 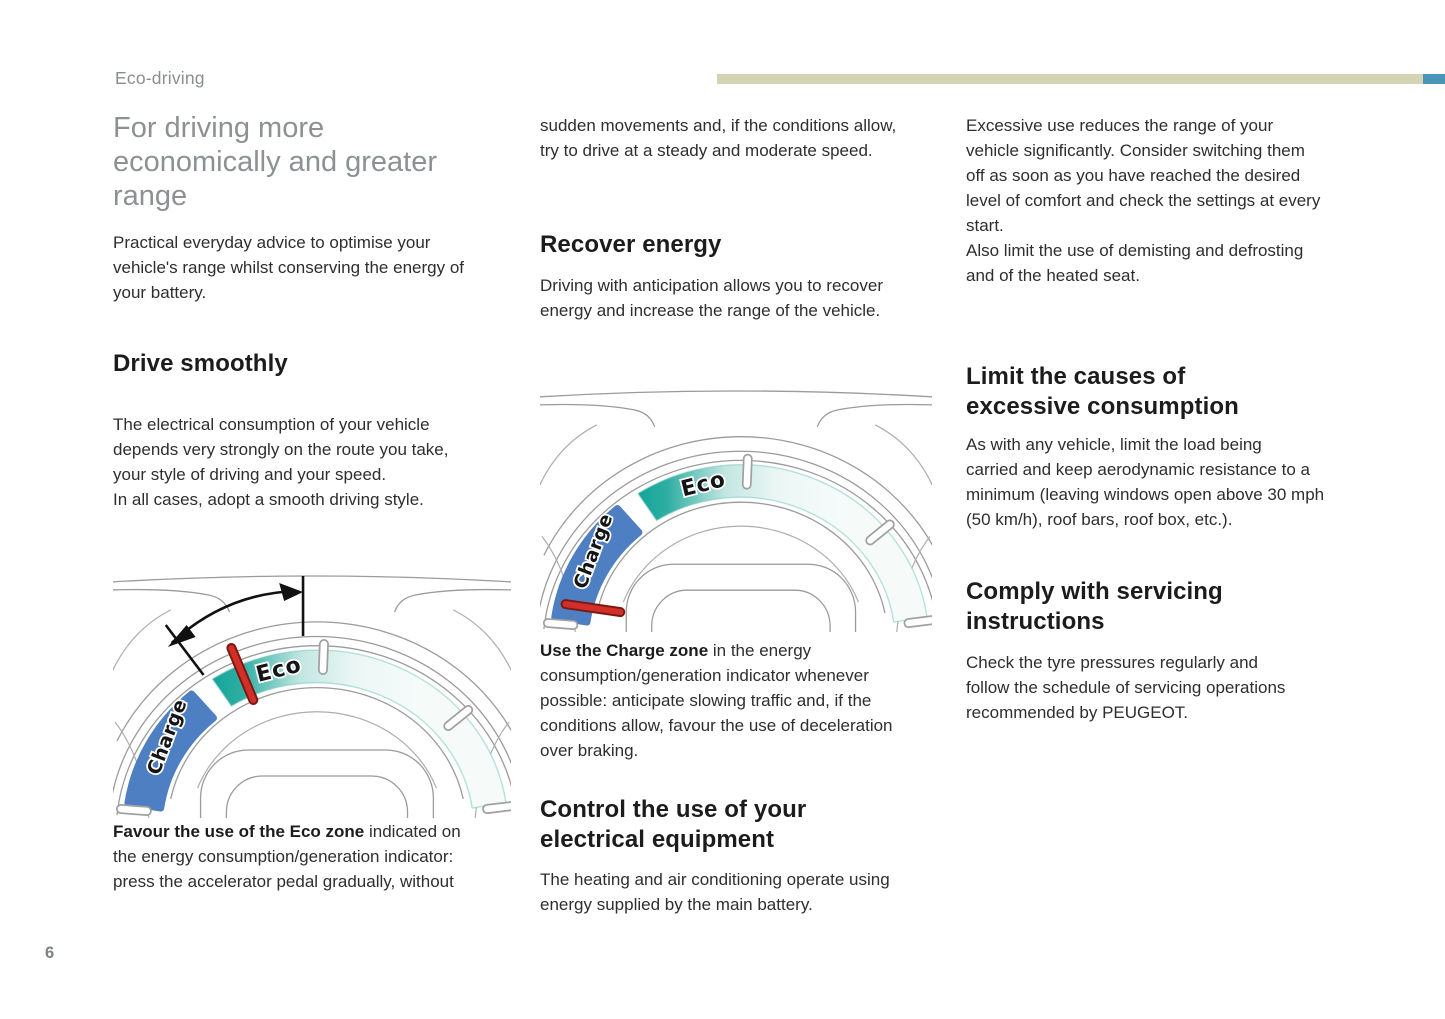 What do you see at coordinates (631, 244) in the screenshot?
I see `section-heading-recover-energy: Recover energy` at bounding box center [631, 244].